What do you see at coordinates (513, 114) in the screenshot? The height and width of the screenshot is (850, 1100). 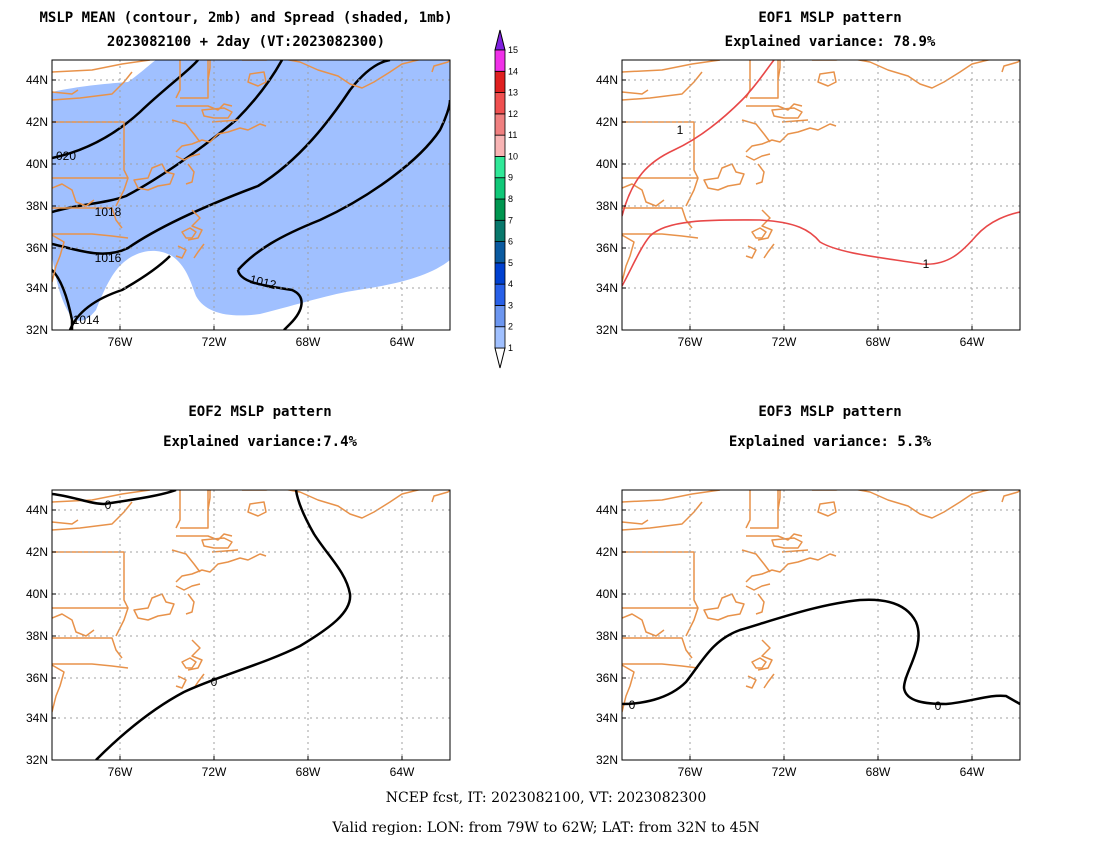 I see `colorbar-label: 12` at bounding box center [513, 114].